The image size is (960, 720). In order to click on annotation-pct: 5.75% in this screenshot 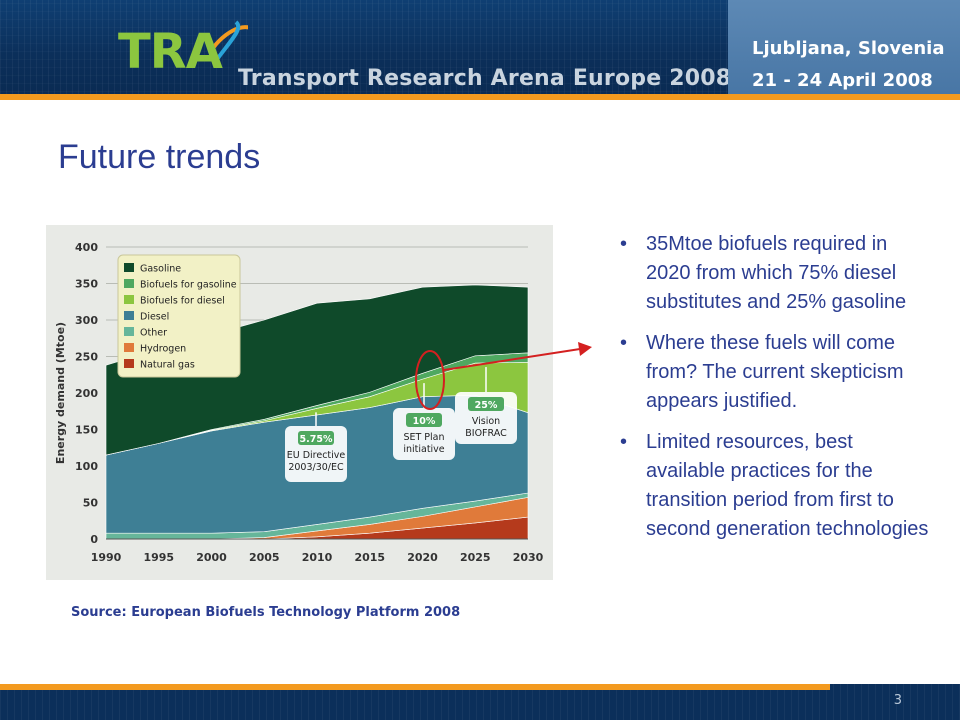, I will do `click(316, 439)`.